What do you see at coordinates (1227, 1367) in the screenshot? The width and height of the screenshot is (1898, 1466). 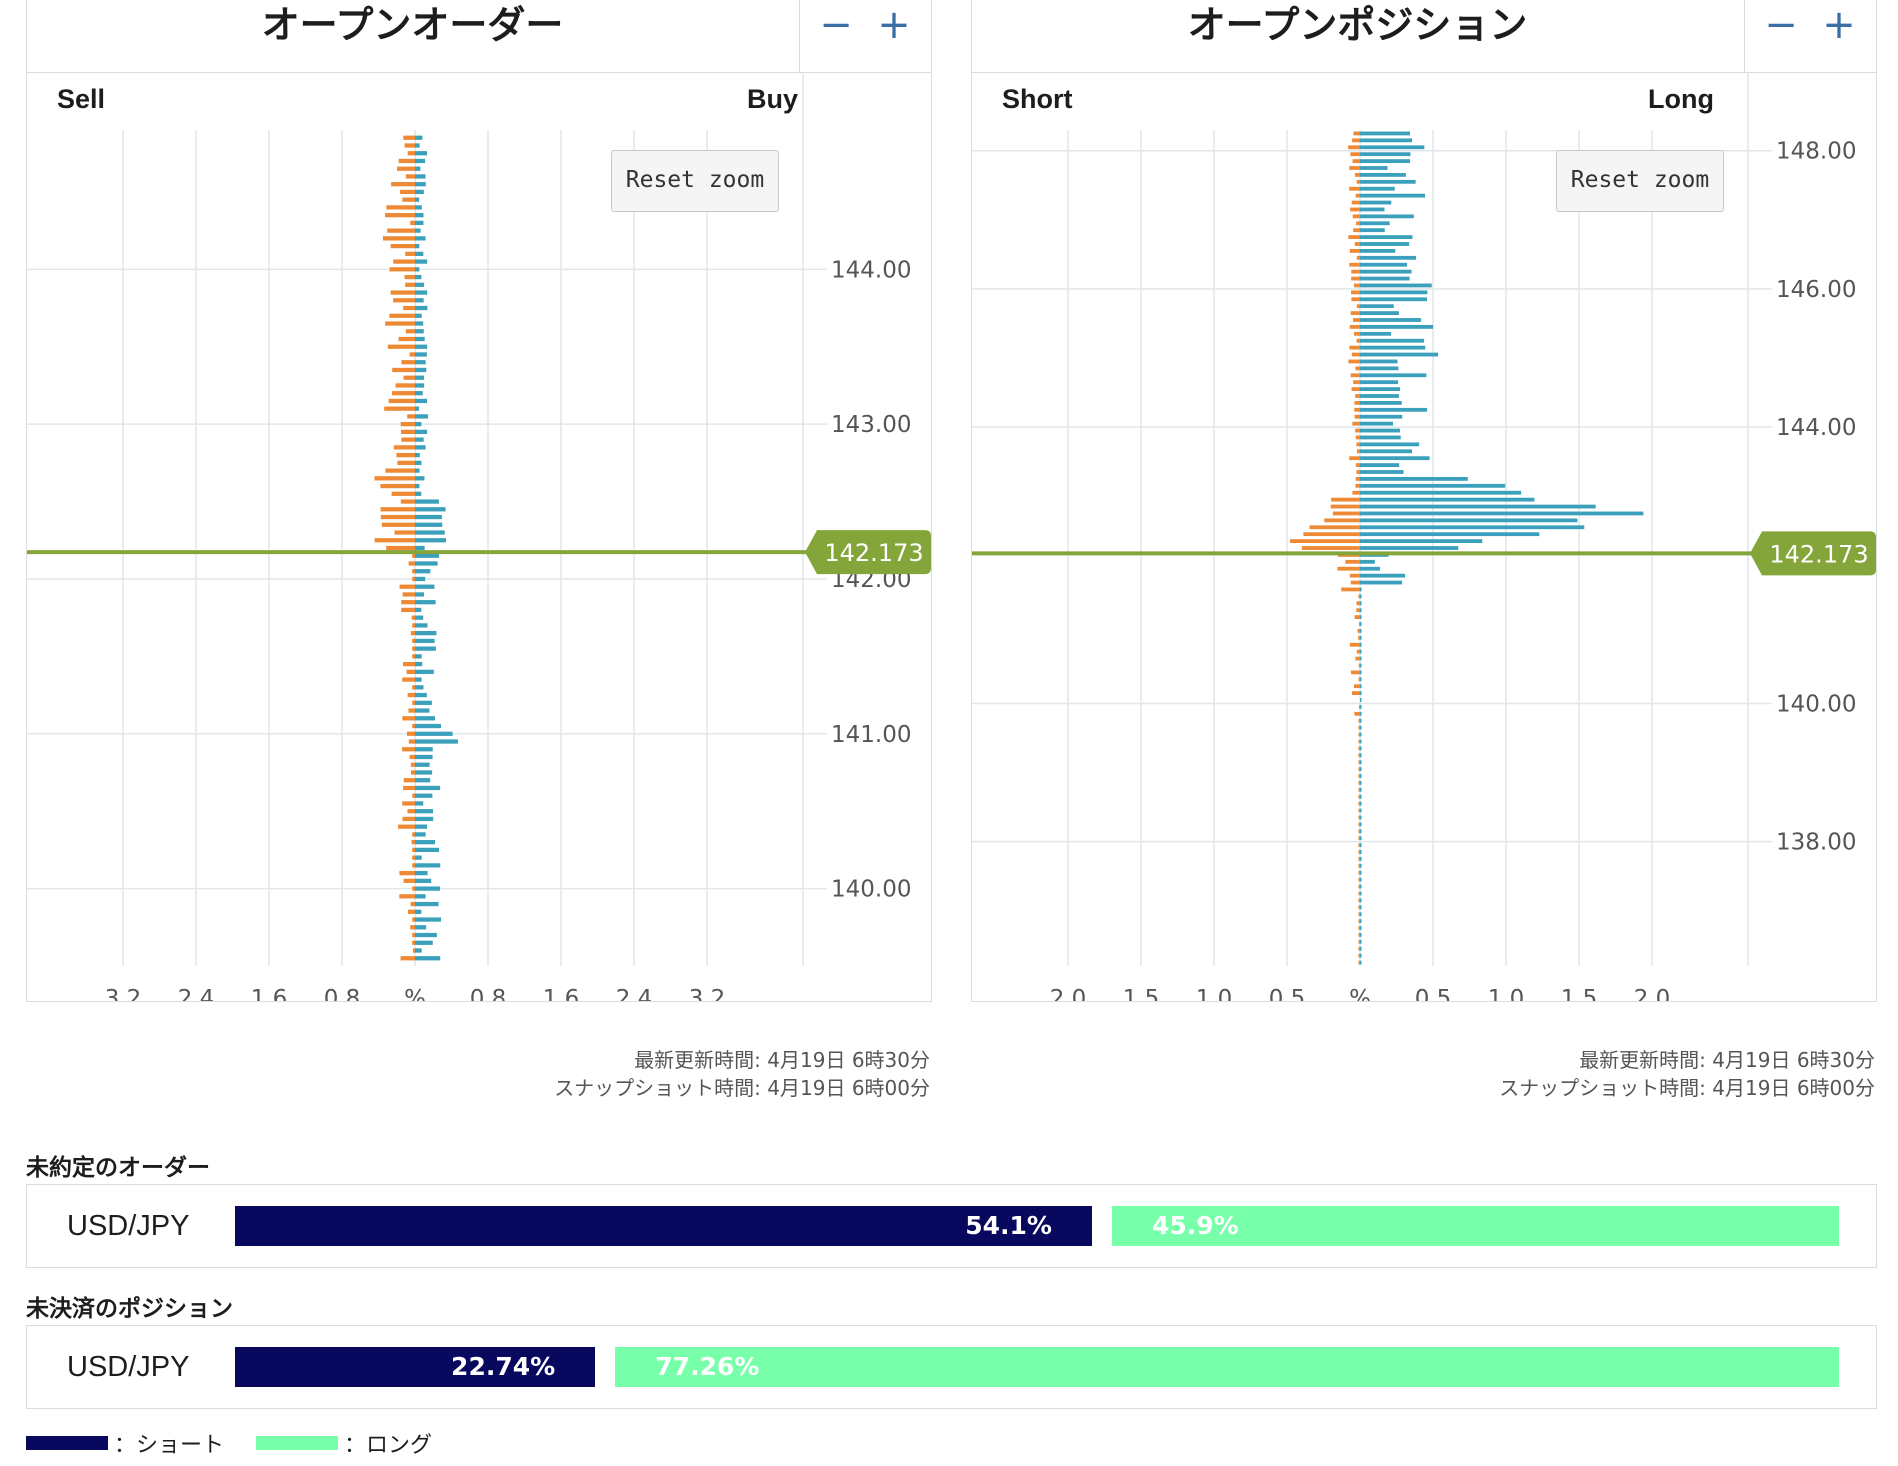 I see `long-ratio-bar: 77.26%` at bounding box center [1227, 1367].